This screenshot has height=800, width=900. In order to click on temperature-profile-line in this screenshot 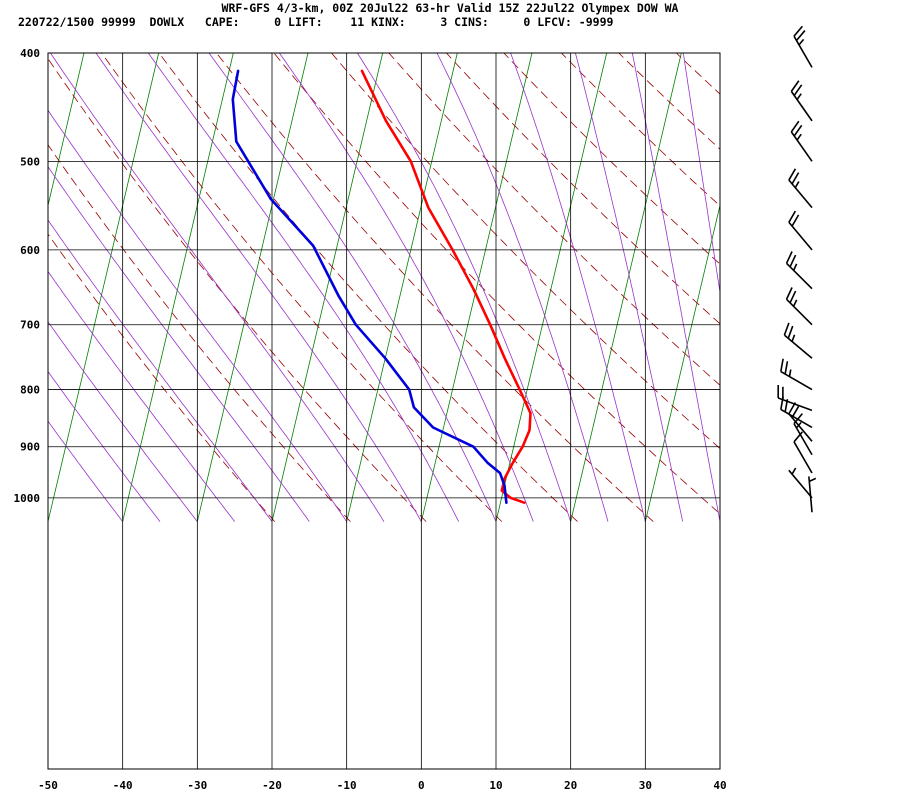, I will do `click(446, 286)`.